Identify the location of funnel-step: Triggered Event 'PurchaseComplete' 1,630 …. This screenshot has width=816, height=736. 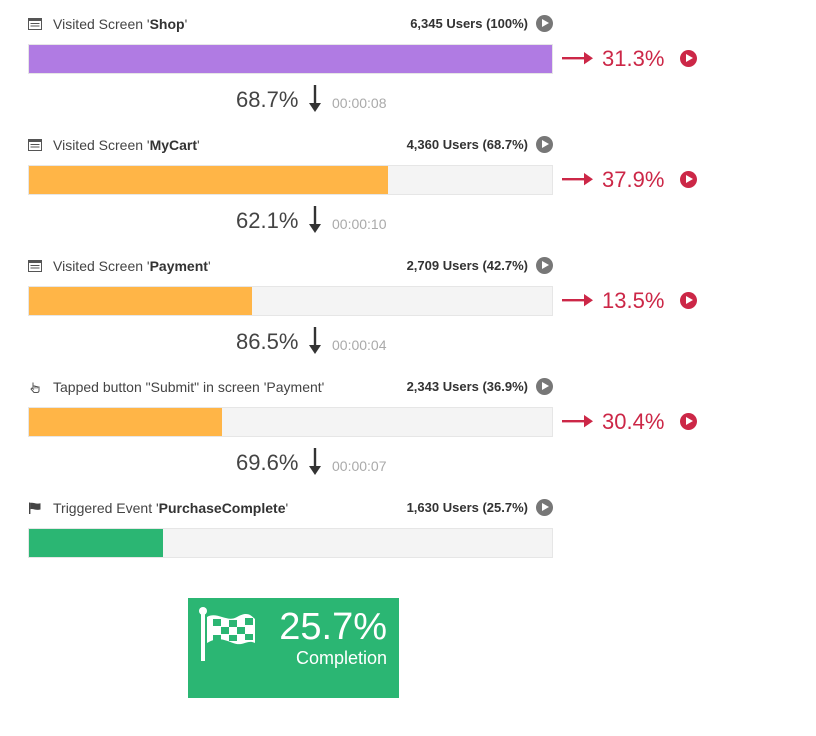
(290, 528).